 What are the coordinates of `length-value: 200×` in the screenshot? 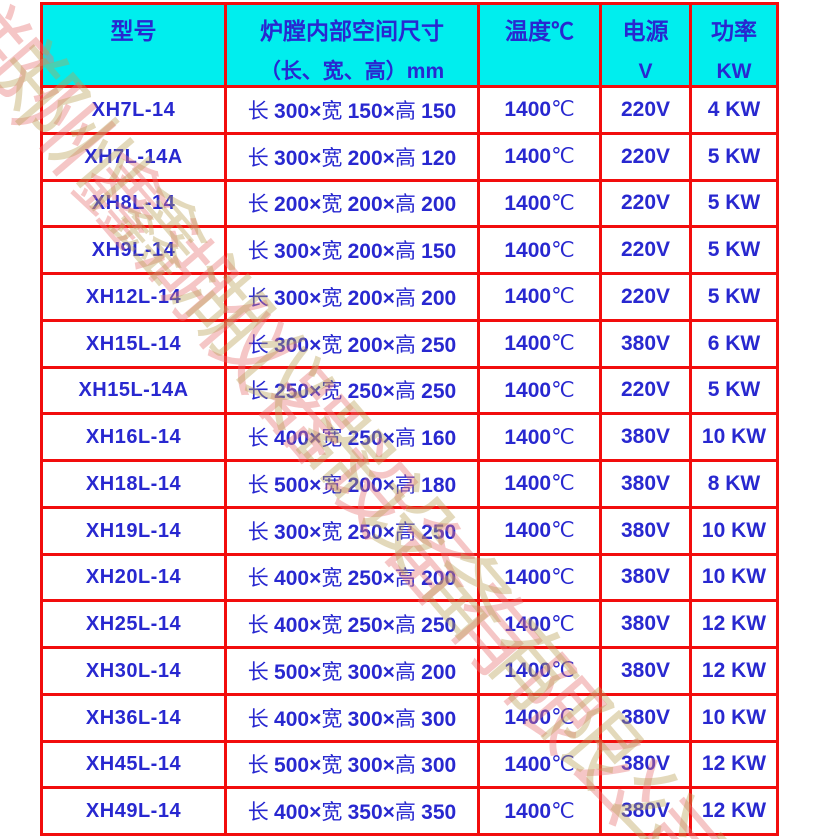 It's located at (298, 205).